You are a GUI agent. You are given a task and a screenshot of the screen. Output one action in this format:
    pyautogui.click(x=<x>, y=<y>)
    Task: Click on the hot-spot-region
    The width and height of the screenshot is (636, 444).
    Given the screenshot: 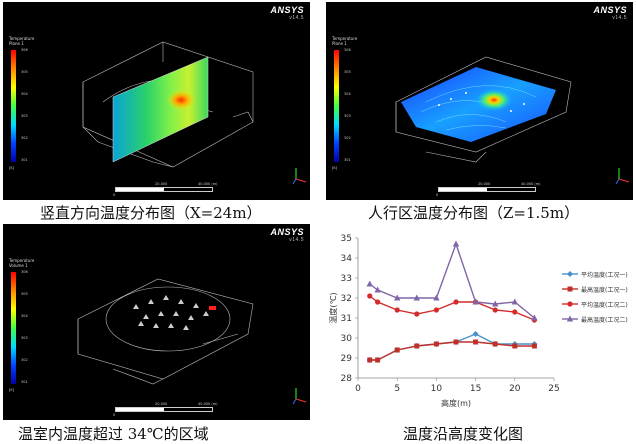 What is the action you would take?
    pyautogui.click(x=212, y=308)
    